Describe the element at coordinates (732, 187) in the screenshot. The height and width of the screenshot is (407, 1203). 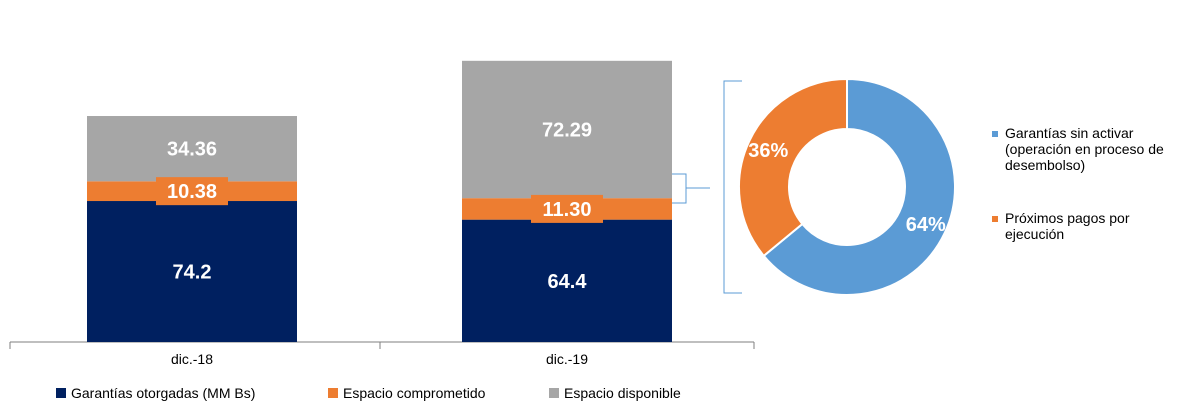
I see `pie-bracket` at that location.